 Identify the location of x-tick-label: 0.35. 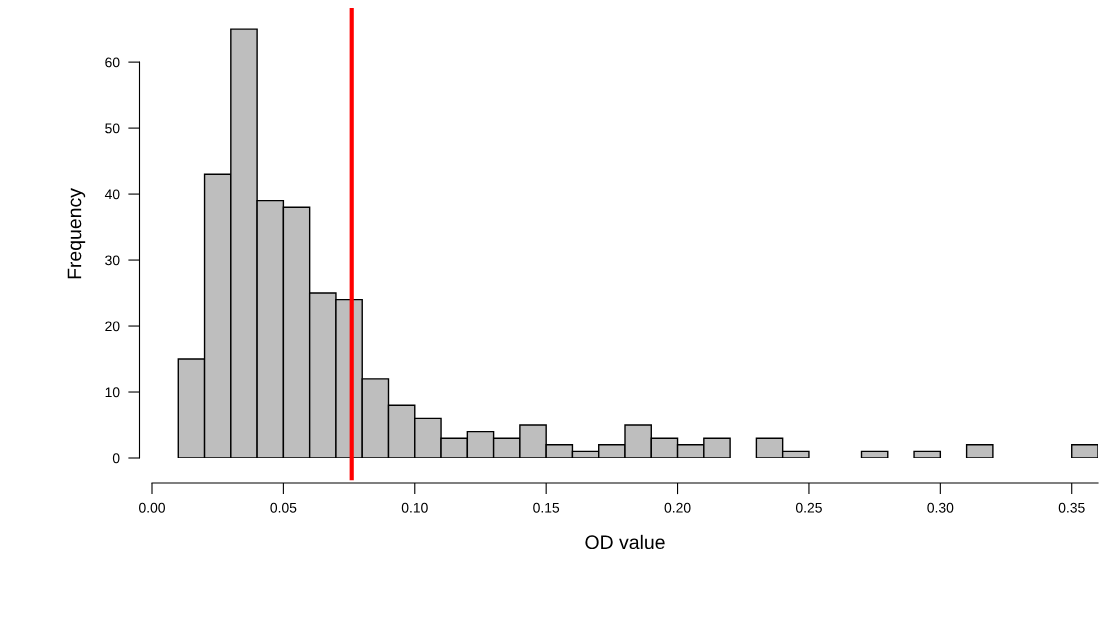
(1071, 507).